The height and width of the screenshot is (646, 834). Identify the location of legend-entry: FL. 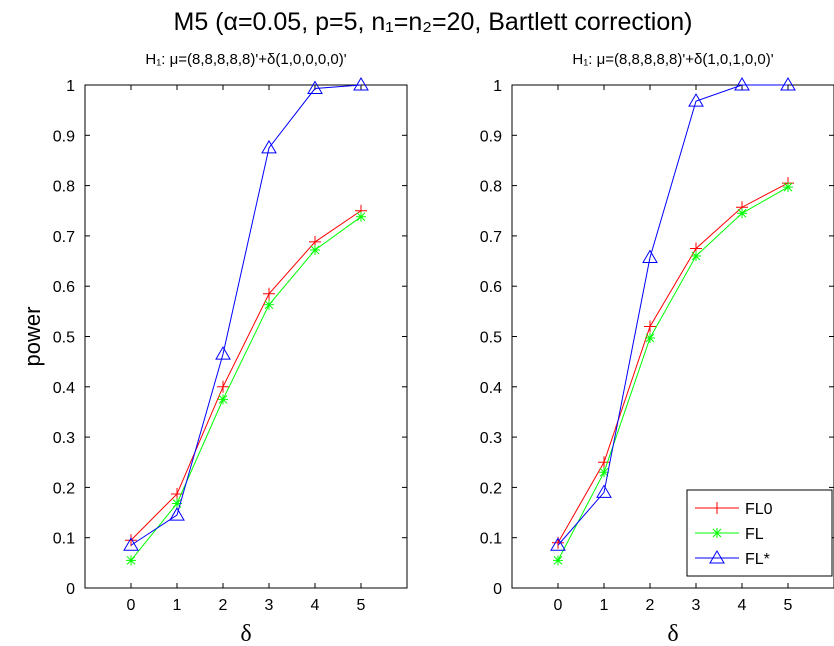
(729, 534).